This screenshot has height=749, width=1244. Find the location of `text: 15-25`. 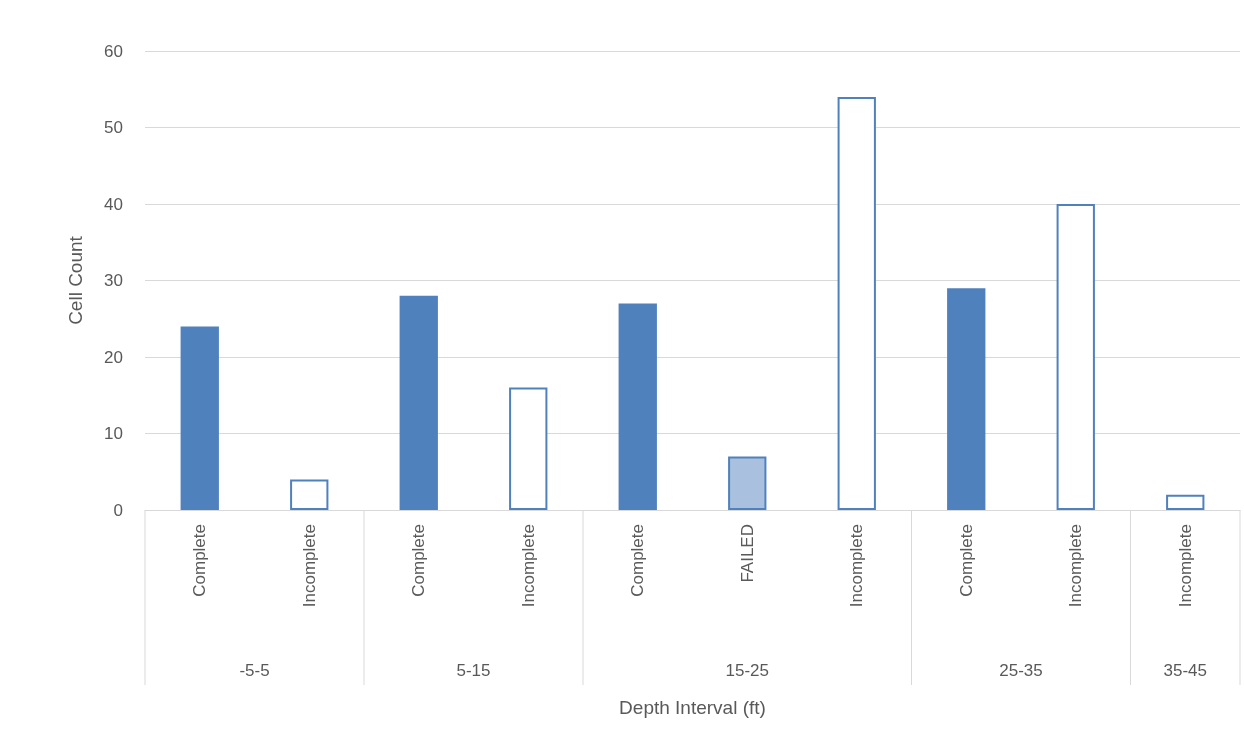

text: 15-25 is located at coordinates (747, 670).